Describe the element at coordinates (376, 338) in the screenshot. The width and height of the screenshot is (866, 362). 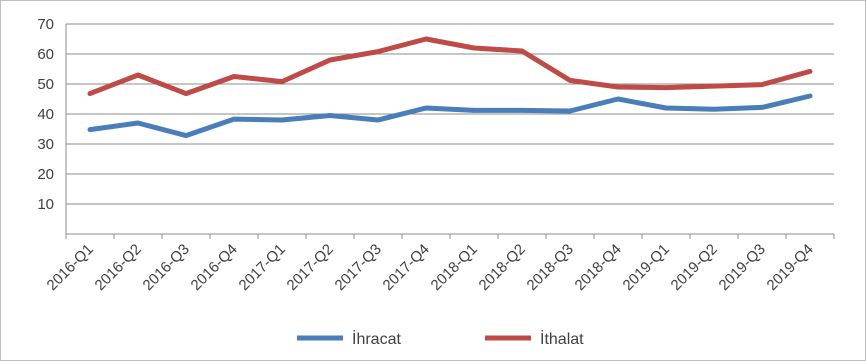
I see `legend-label-1: İhracat` at that location.